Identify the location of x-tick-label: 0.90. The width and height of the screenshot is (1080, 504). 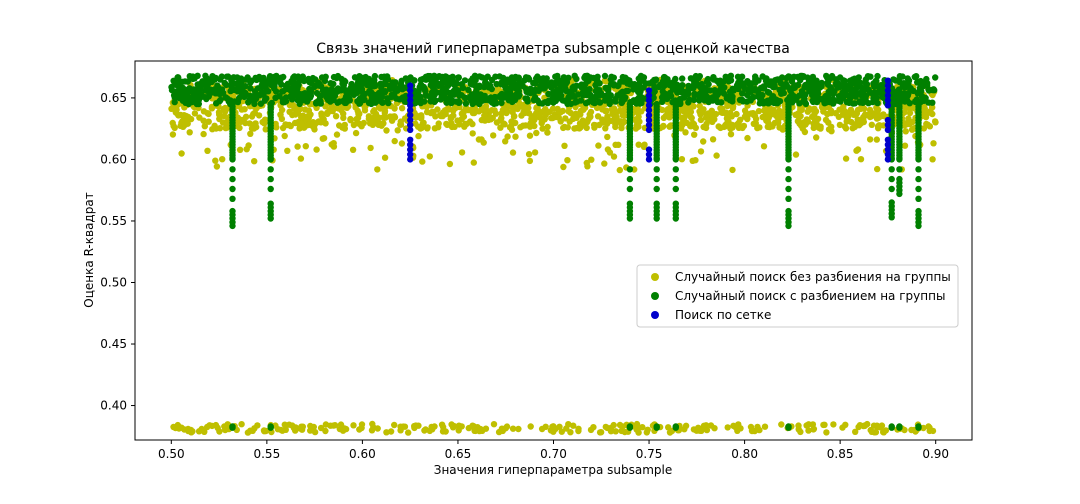
(935, 454).